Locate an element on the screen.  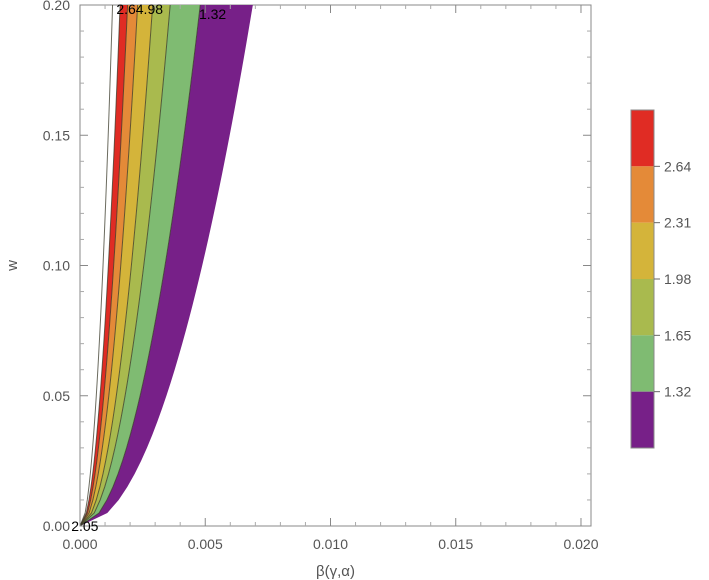
contour-label: 2.05 is located at coordinates (84, 526).